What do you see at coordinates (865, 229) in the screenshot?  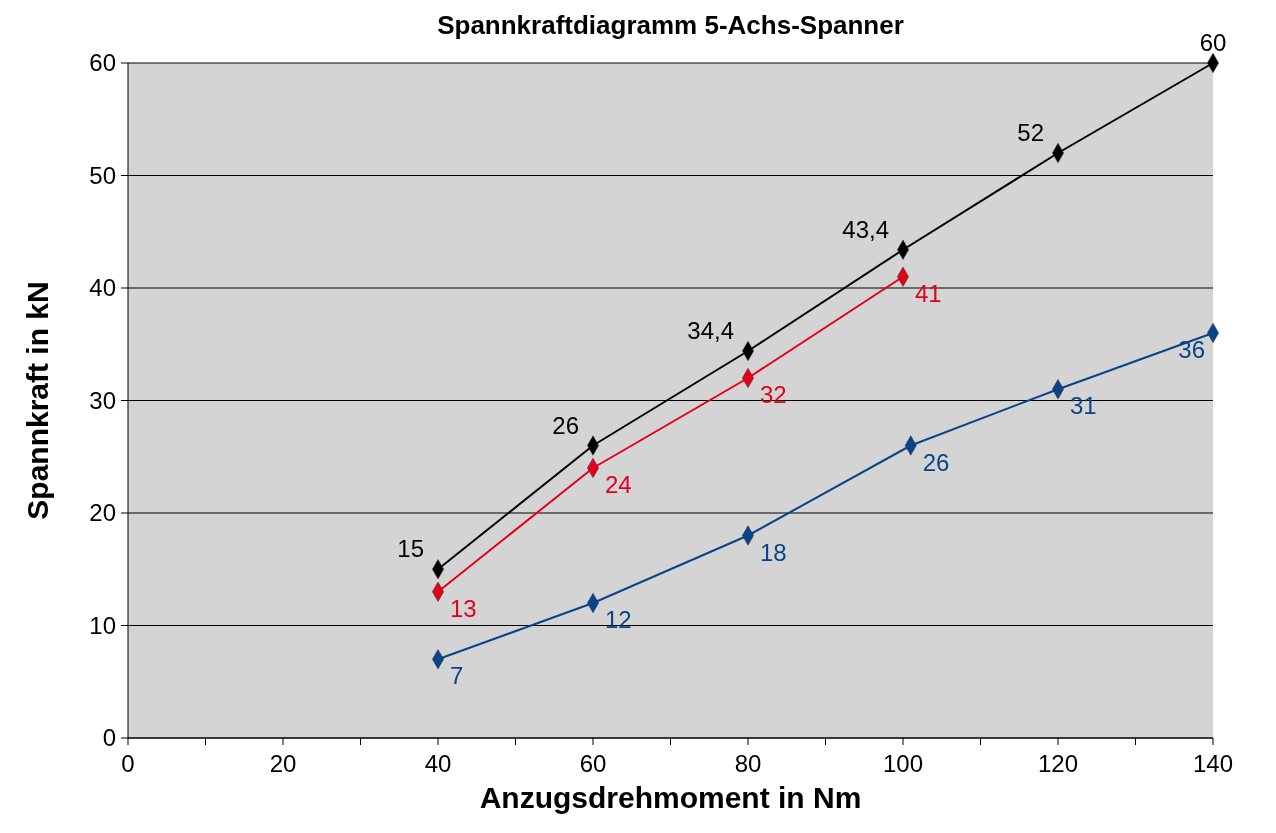 I see `data-label: 43,4` at bounding box center [865, 229].